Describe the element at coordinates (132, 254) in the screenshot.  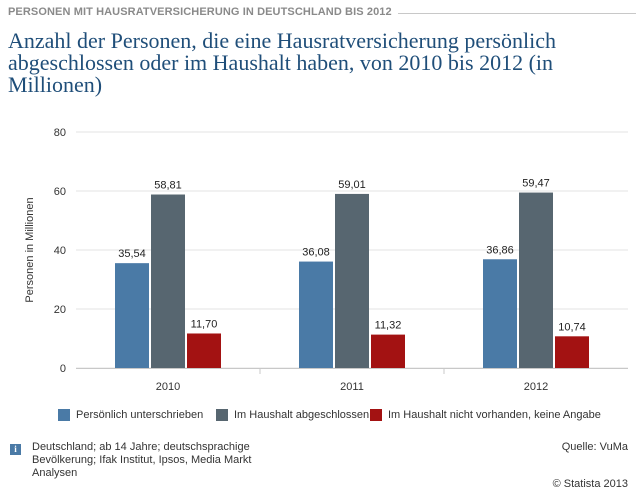
I see `data-label: 35,54` at that location.